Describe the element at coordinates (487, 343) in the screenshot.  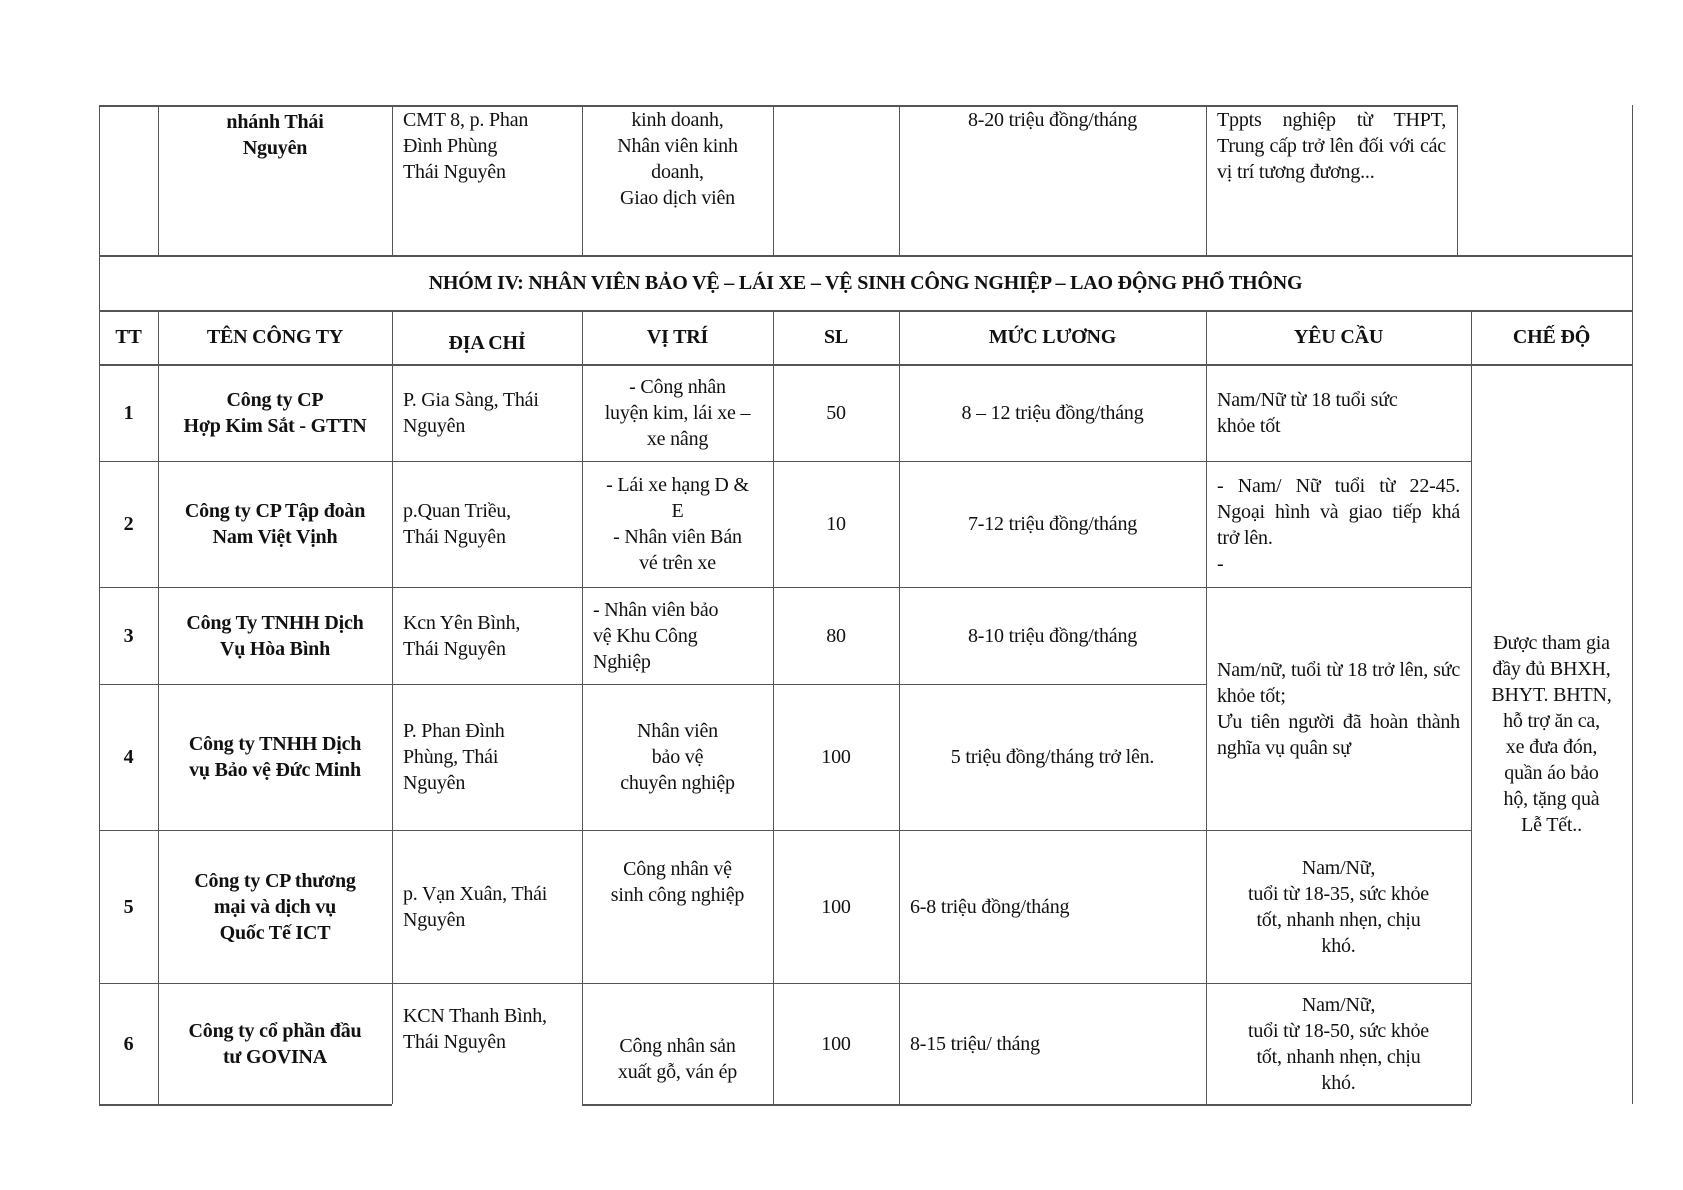
I see `header-address: ĐỊA CHỈ` at that location.